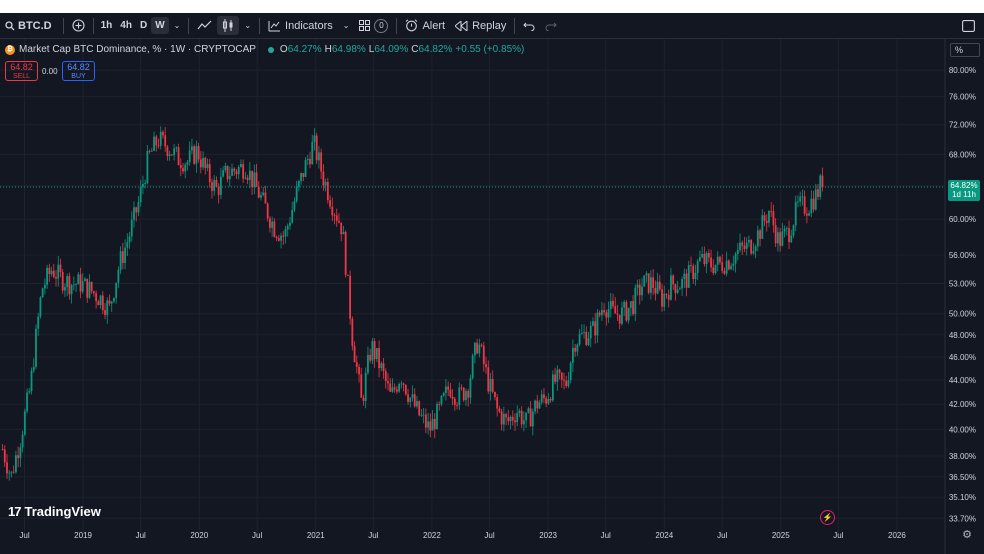 This screenshot has width=984, height=554. I want to click on tradingview-logo: 17 TradingView, so click(54, 511).